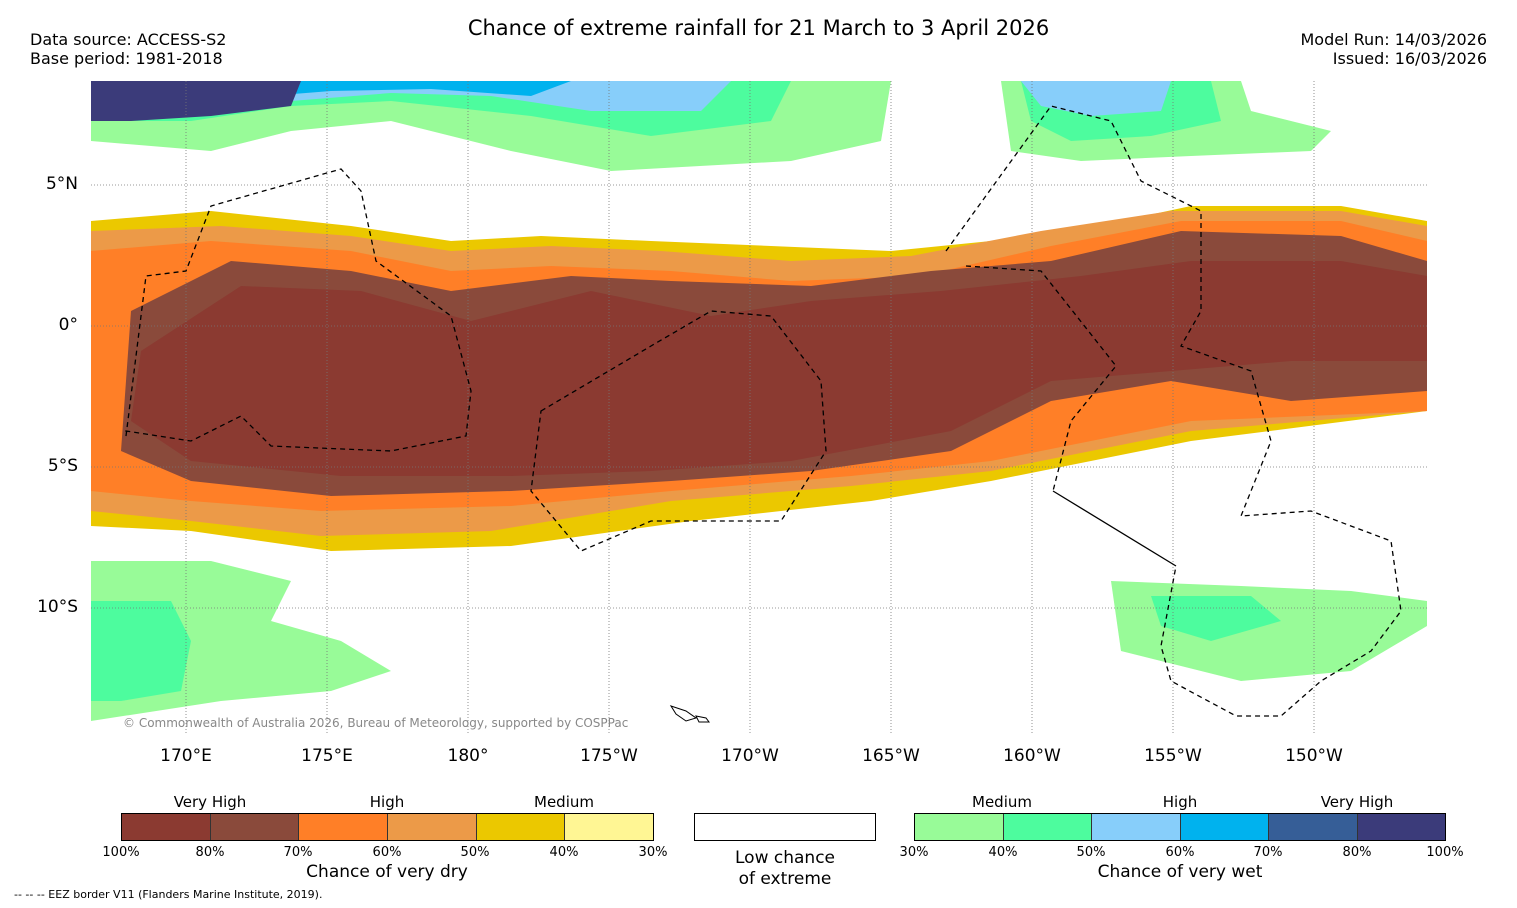 The width and height of the screenshot is (1517, 908). What do you see at coordinates (609, 756) in the screenshot?
I see `lon-label: 175°W` at bounding box center [609, 756].